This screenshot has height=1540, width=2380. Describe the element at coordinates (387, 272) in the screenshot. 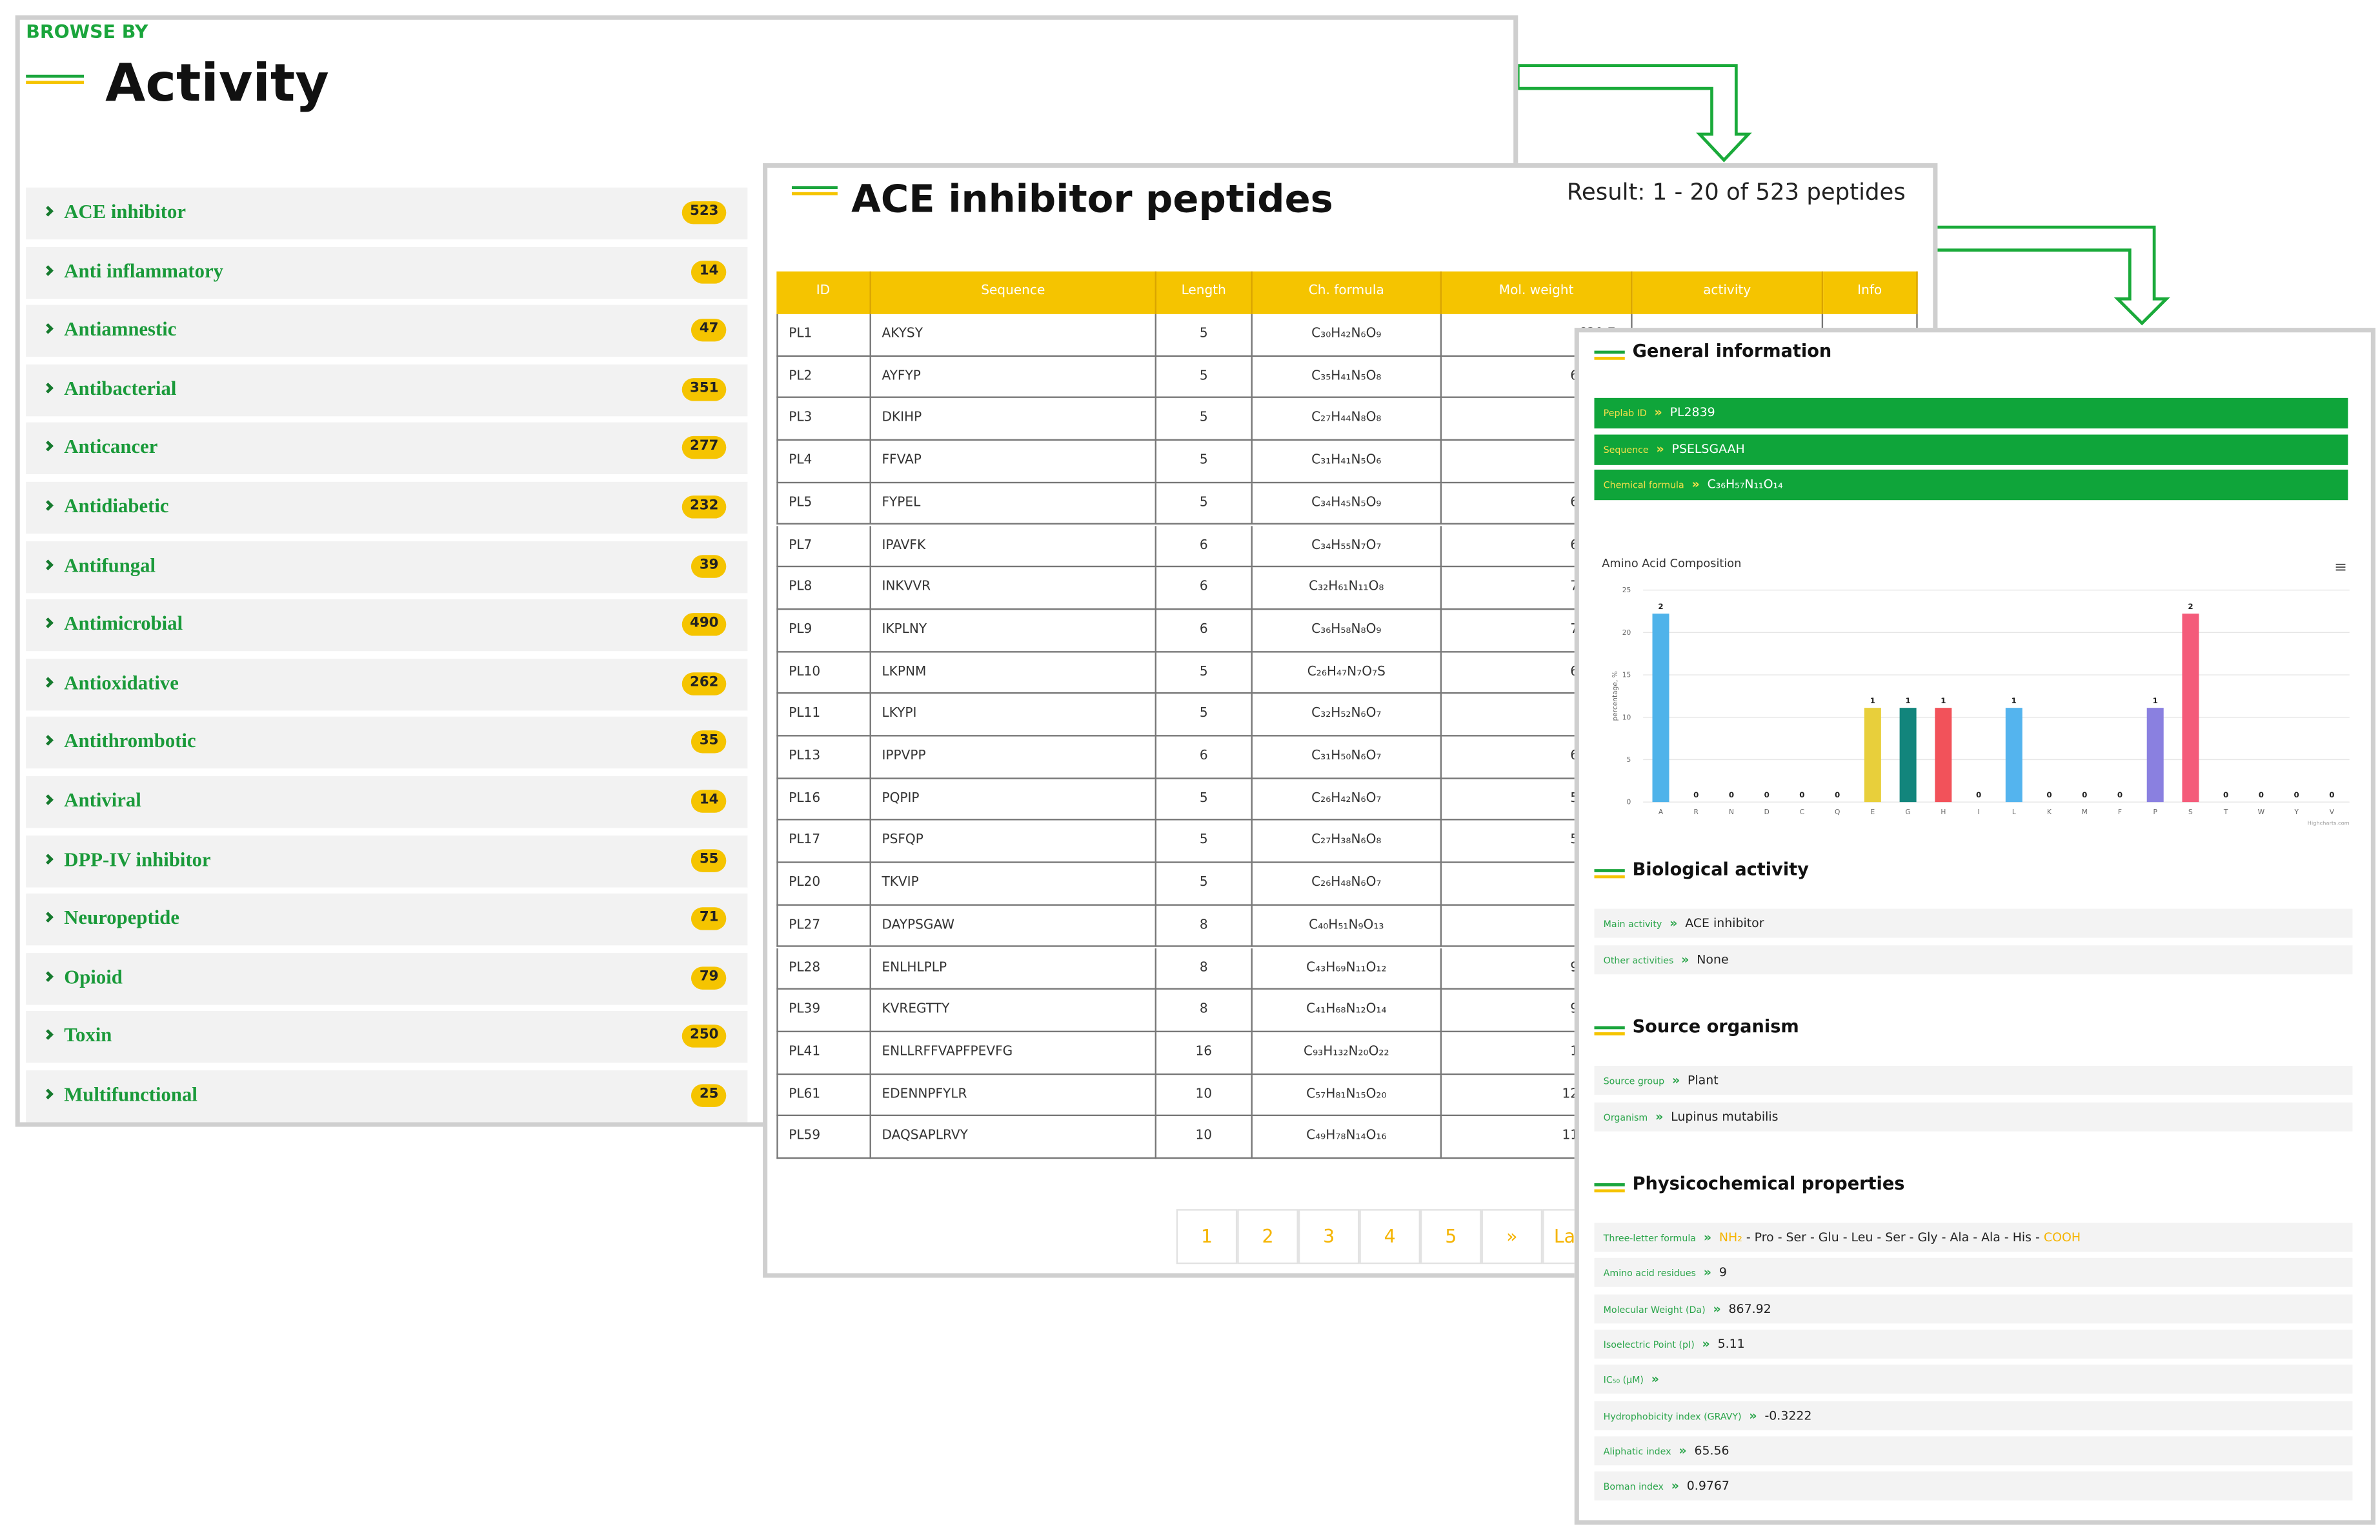

I see `activity-item: Anti inflammatory 14` at that location.